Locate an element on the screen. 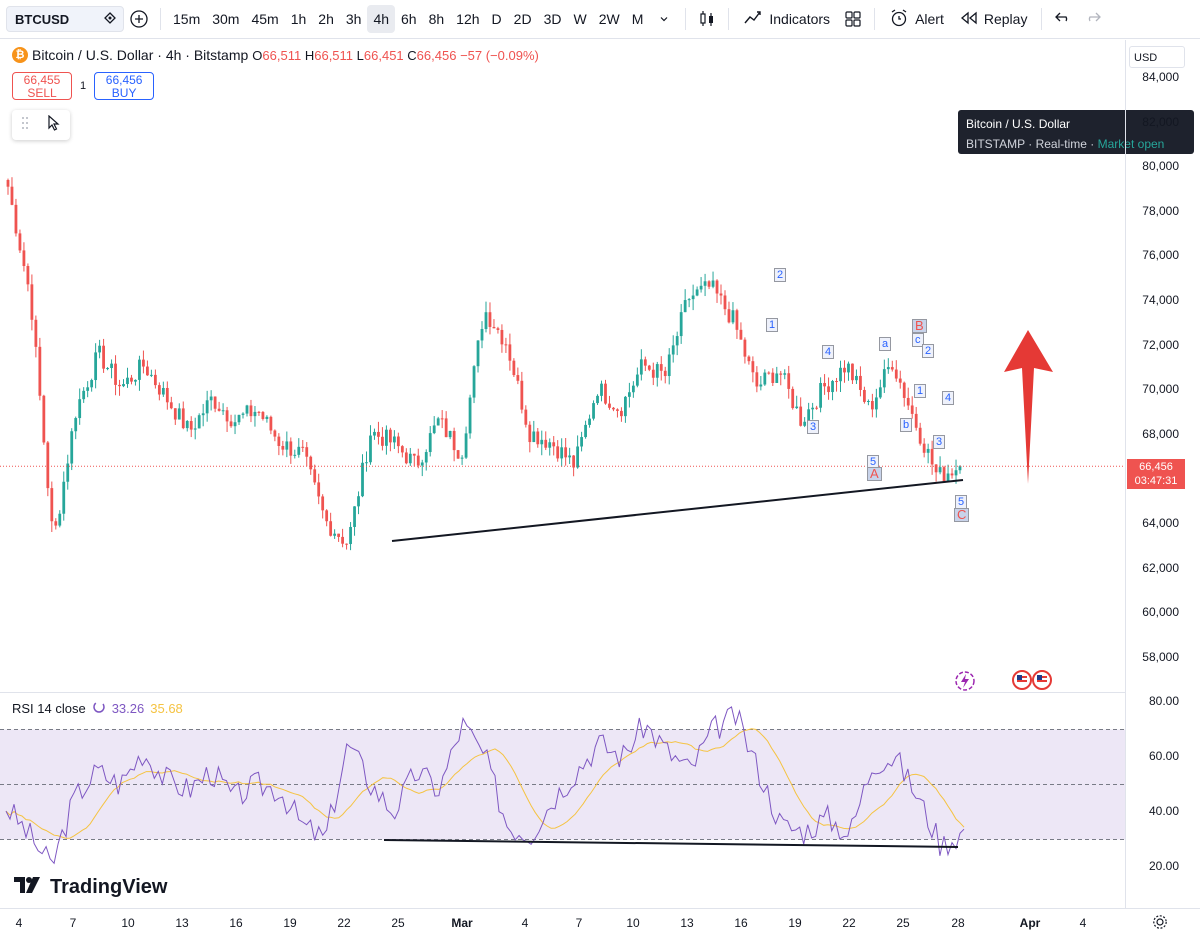 The image size is (1200, 937). timeframe-w: W is located at coordinates (580, 19).